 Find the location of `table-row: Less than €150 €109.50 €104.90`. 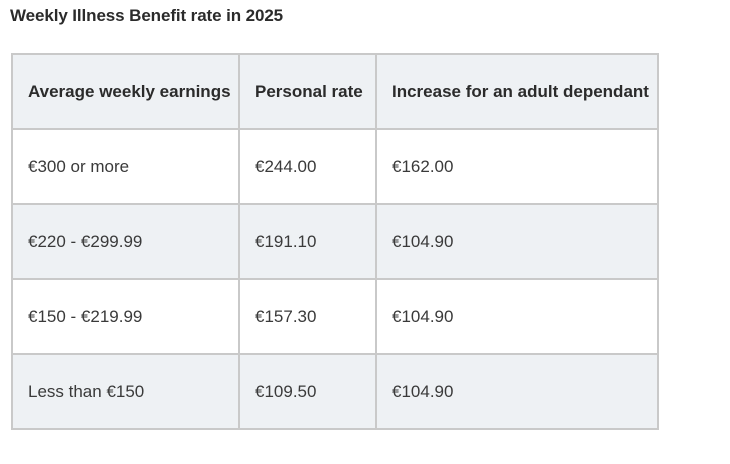

table-row: Less than €150 €109.50 €104.90 is located at coordinates (335, 391).